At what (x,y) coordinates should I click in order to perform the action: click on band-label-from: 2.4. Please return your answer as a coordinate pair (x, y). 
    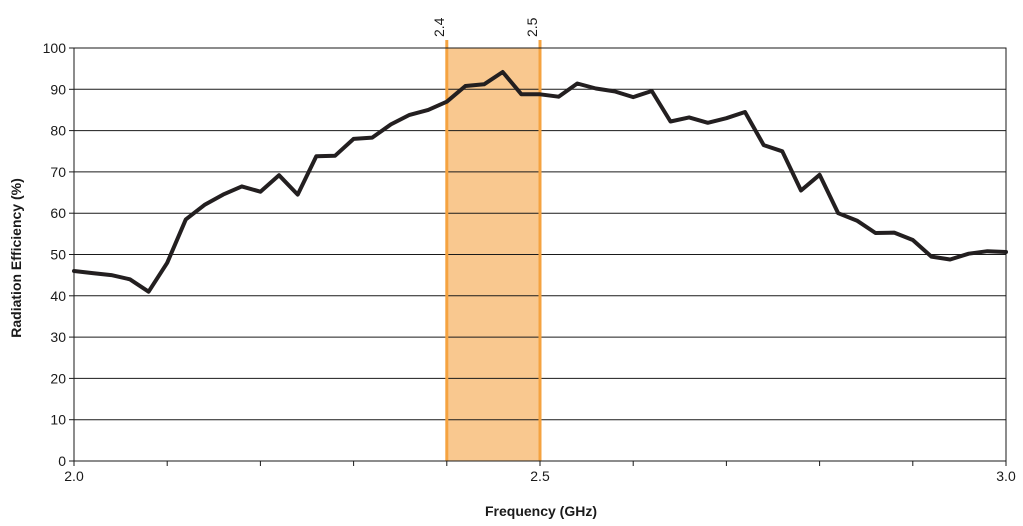
    Looking at the image, I should click on (439, 27).